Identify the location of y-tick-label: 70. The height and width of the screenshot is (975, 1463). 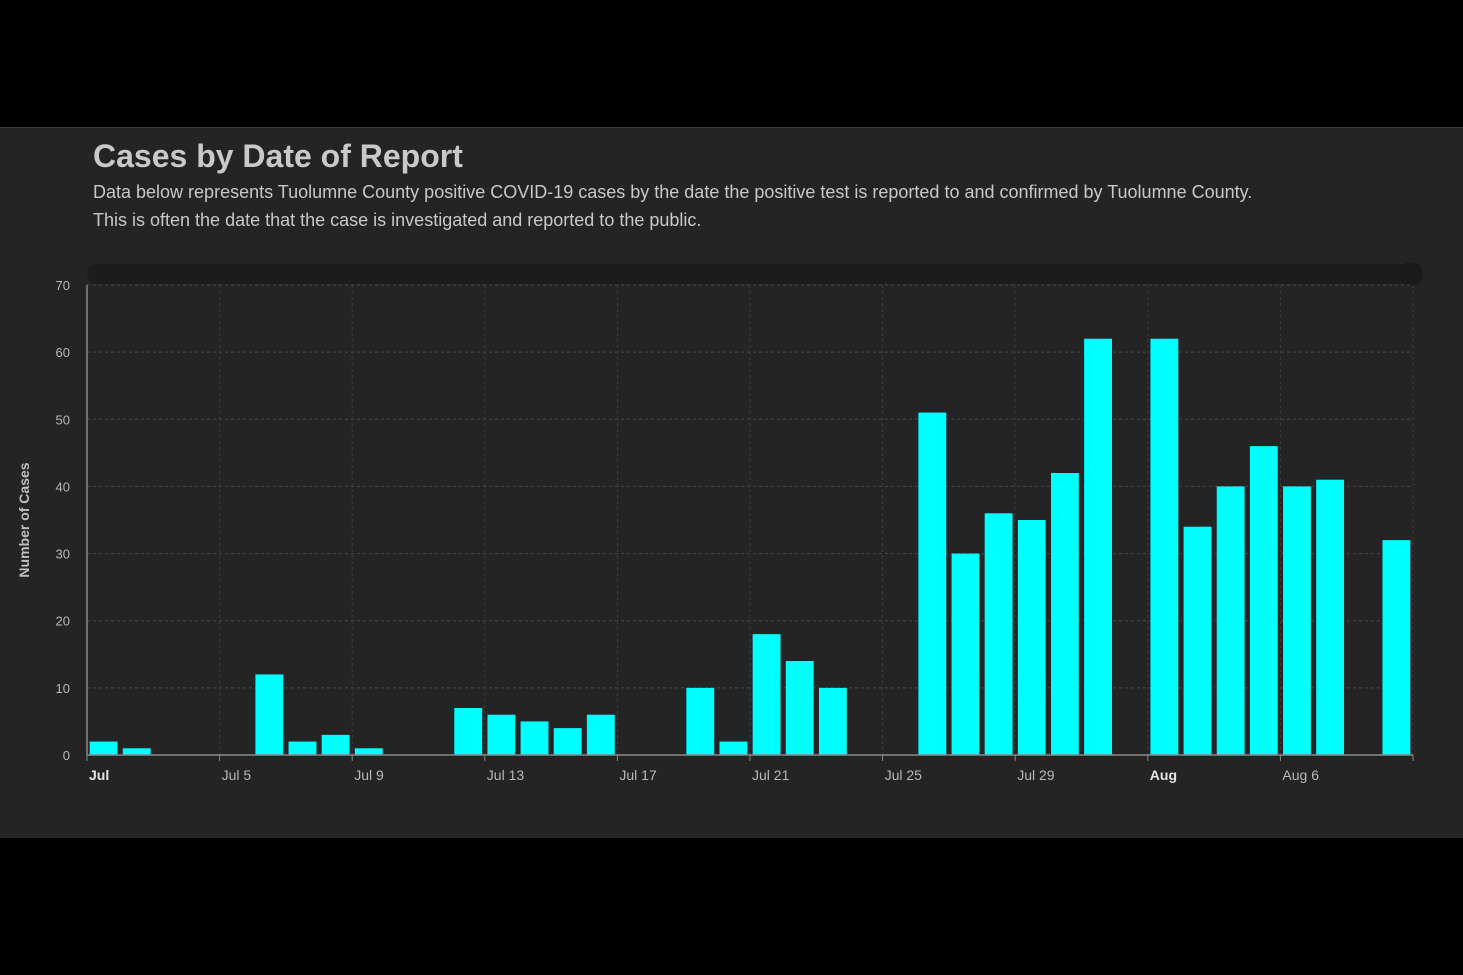
(63, 285).